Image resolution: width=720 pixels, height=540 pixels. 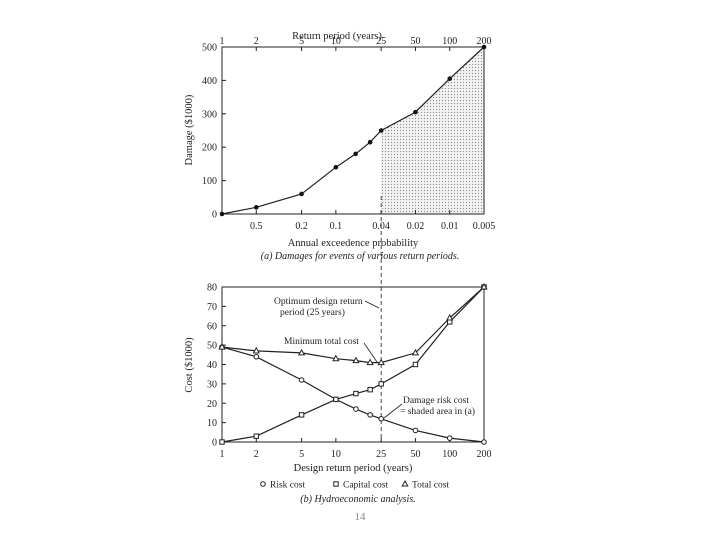 I want to click on x-tick-label: 0.01, so click(x=450, y=226).